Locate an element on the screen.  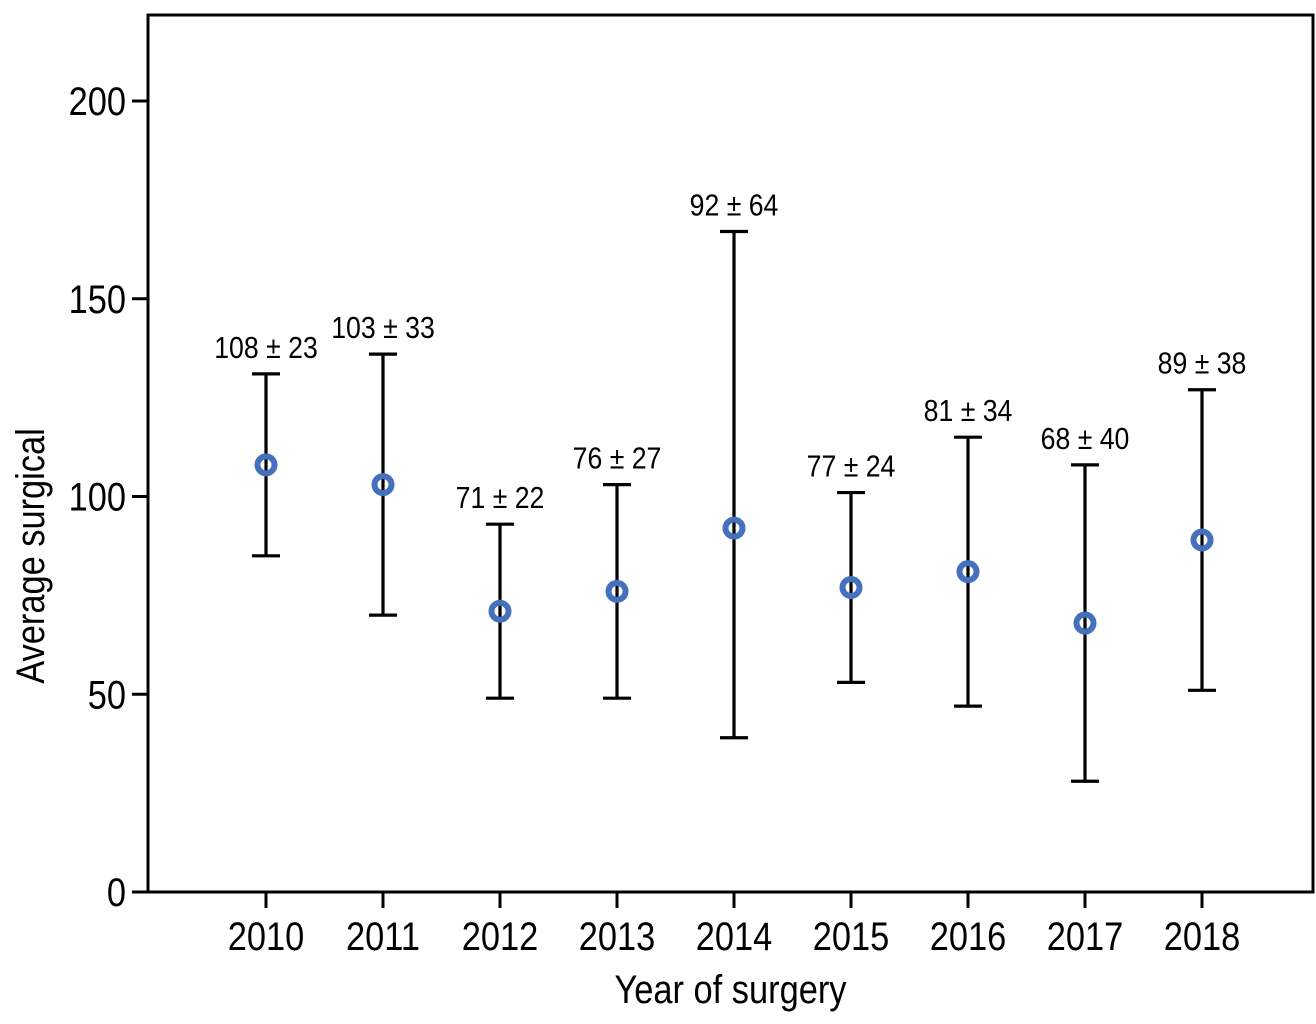
data-point-label-wrap: 77 ± 24 is located at coordinates (851, 467).